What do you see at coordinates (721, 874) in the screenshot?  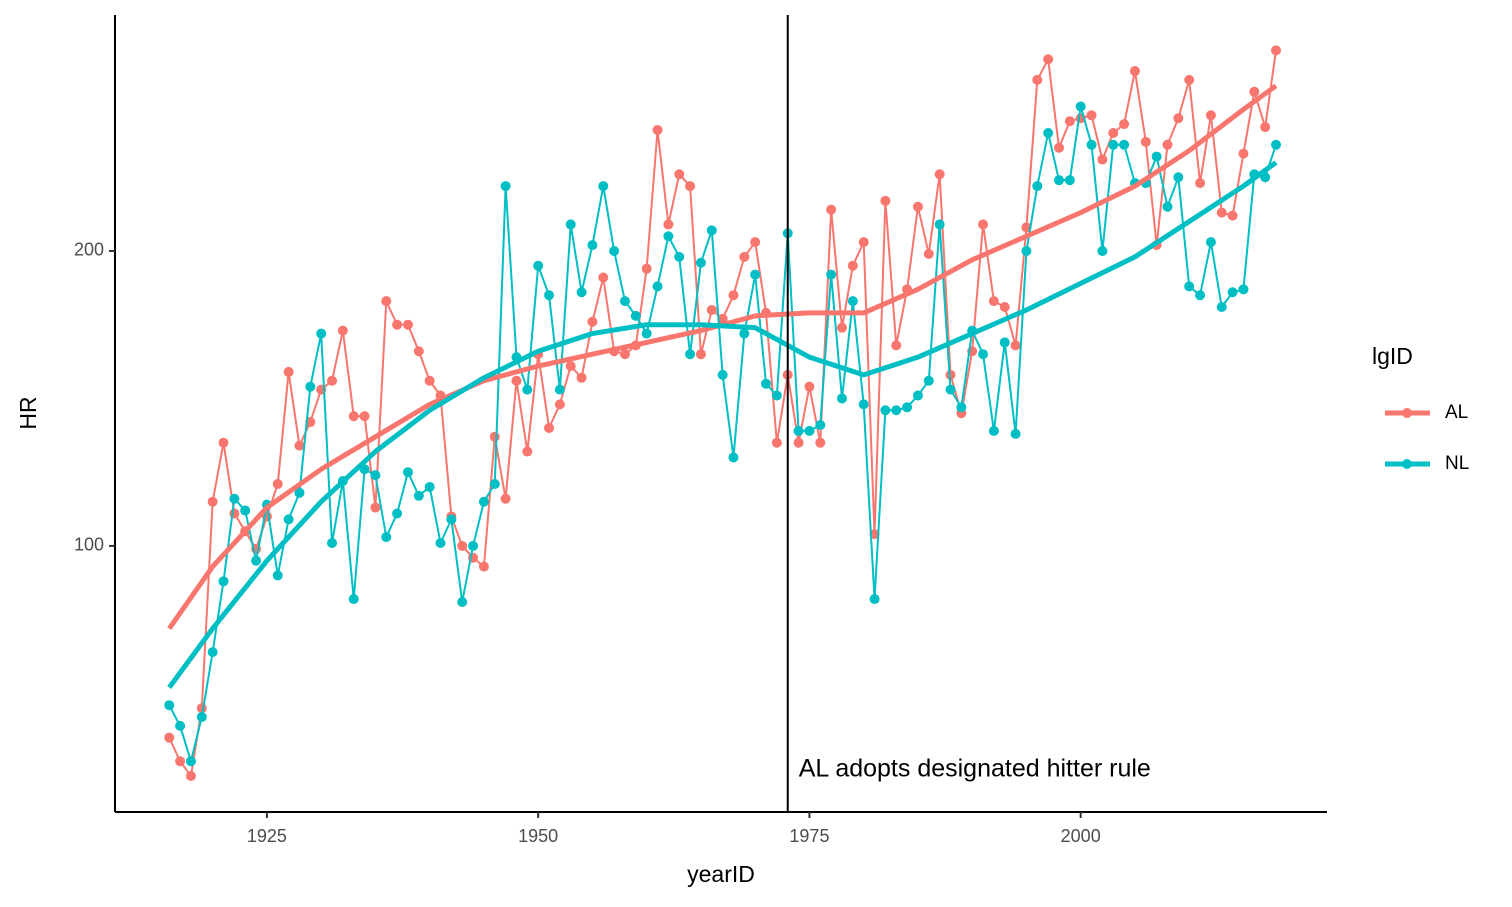 I see `x-axis-title: yearID` at bounding box center [721, 874].